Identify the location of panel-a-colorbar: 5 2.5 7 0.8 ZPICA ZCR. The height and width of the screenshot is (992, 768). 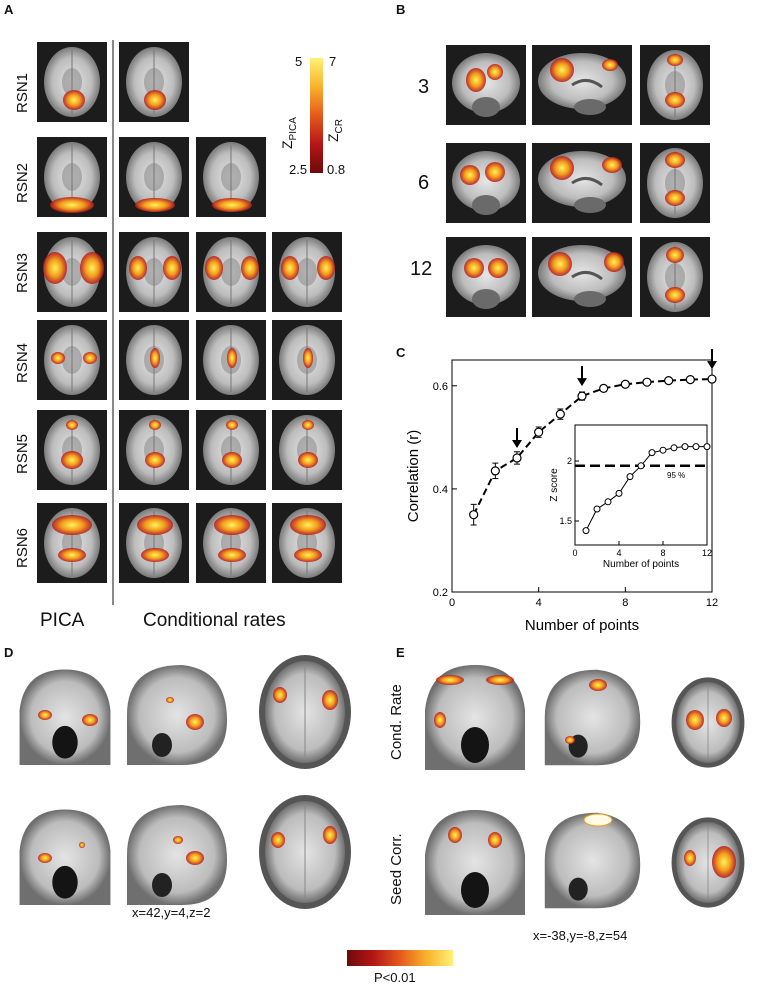
(317, 116).